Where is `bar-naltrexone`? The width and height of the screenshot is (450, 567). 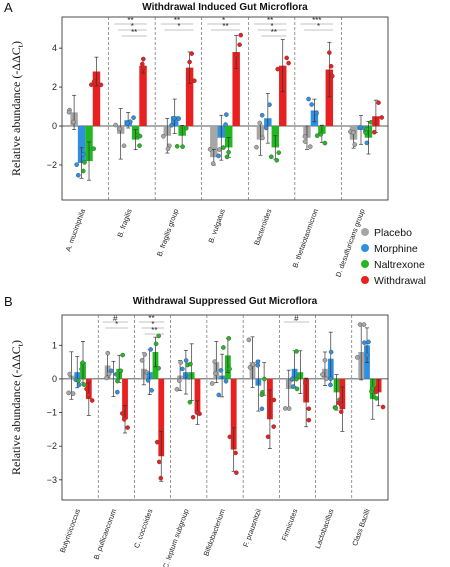 bar-naltrexone is located at coordinates (229, 137).